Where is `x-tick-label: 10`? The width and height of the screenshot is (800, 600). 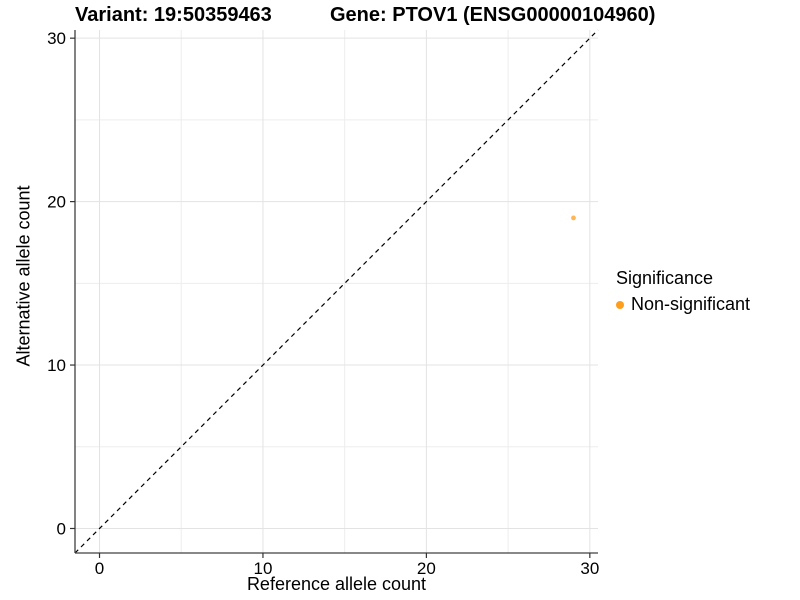
x-tick-label: 10 is located at coordinates (262, 568).